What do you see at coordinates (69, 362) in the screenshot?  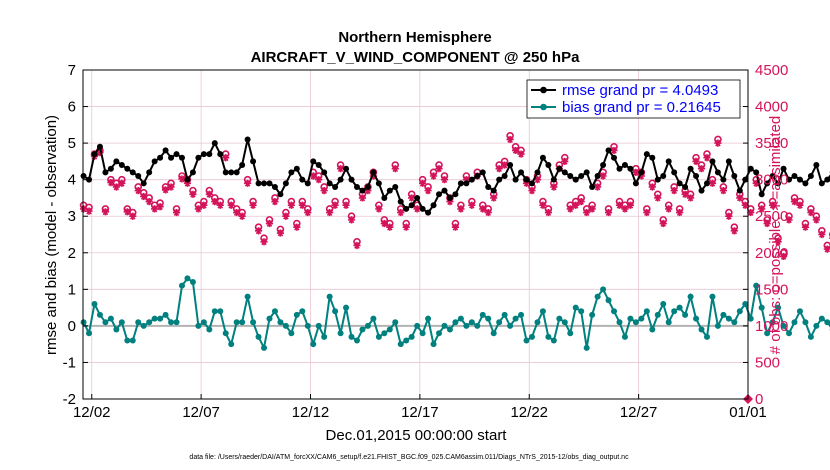 I see `y-tick-label-left: -1` at bounding box center [69, 362].